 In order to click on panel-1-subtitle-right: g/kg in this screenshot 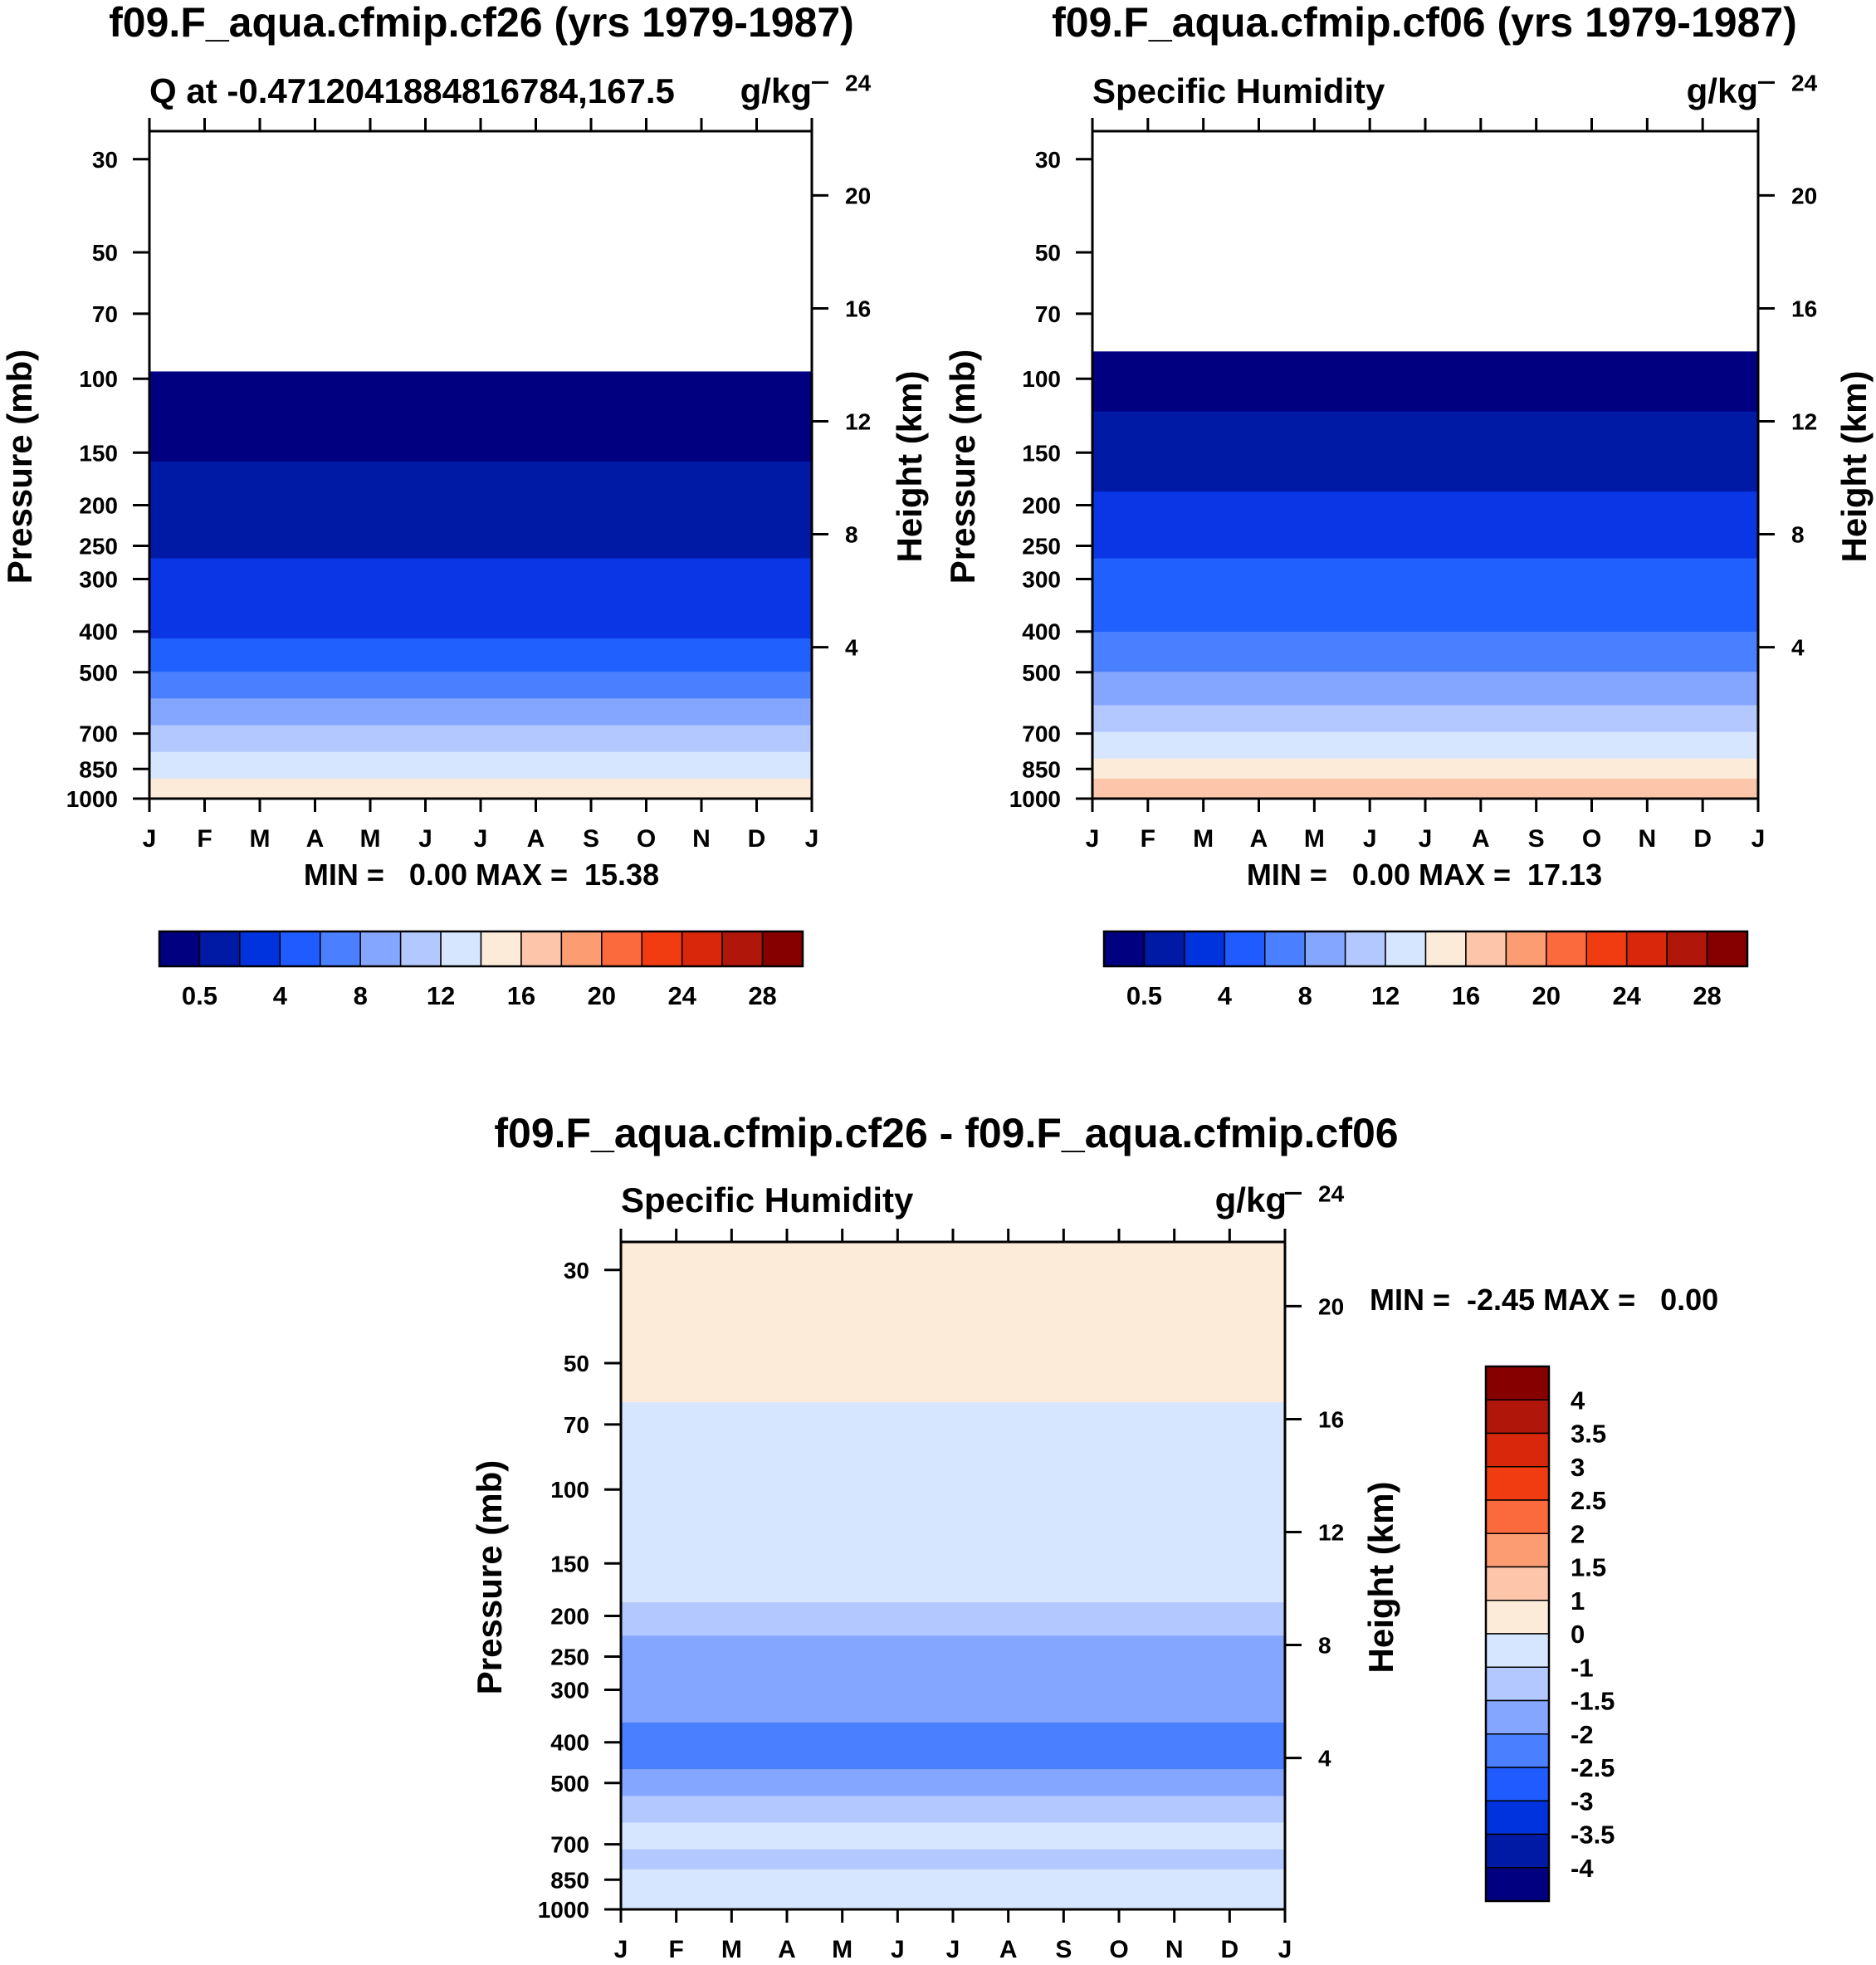, I will do `click(776, 90)`.